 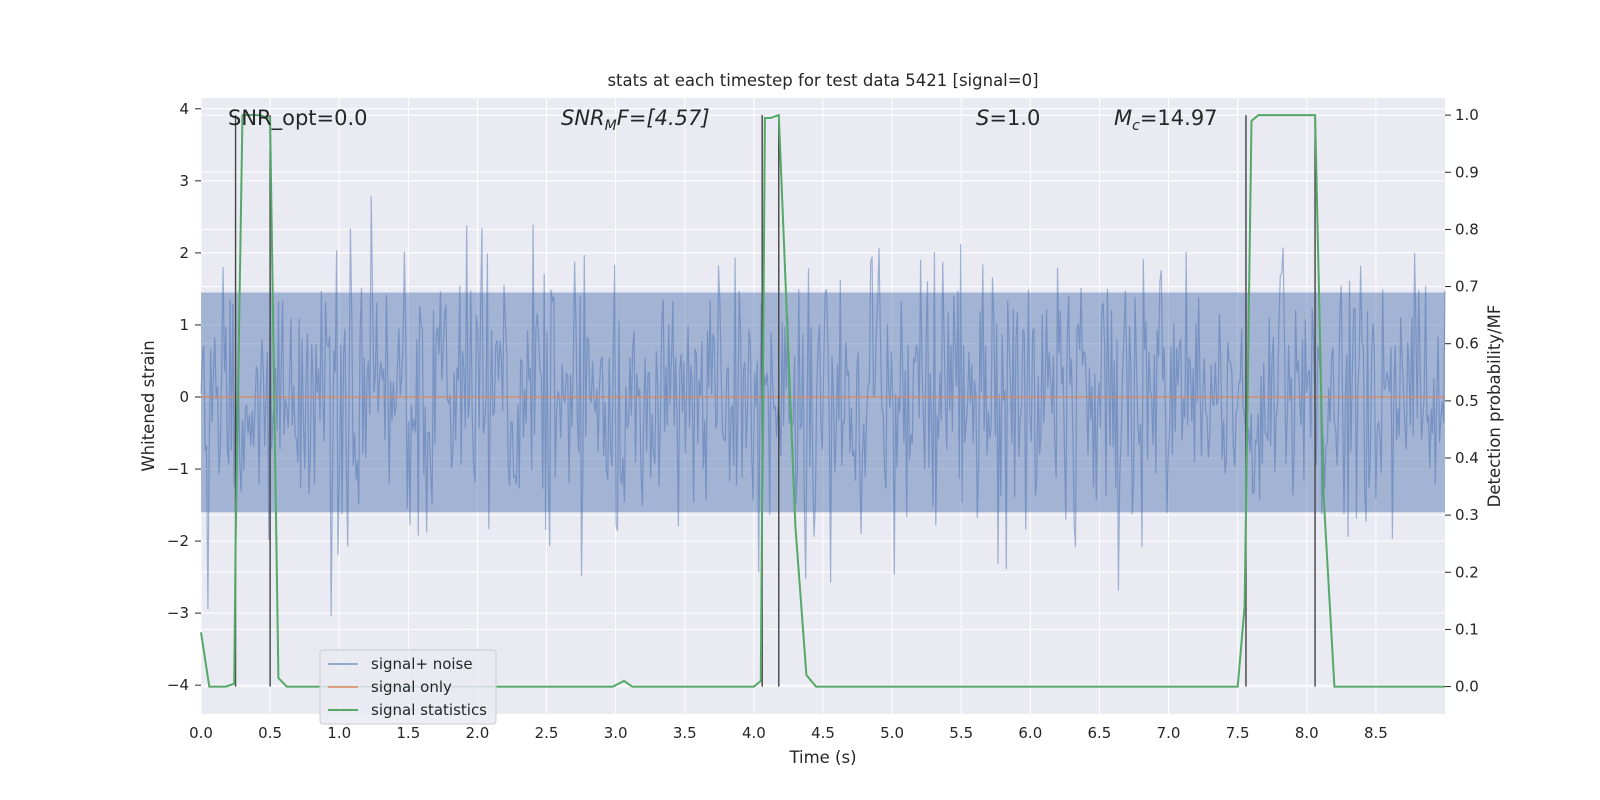 What do you see at coordinates (1467, 687) in the screenshot?
I see `y-right-tick-label: 0.0` at bounding box center [1467, 687].